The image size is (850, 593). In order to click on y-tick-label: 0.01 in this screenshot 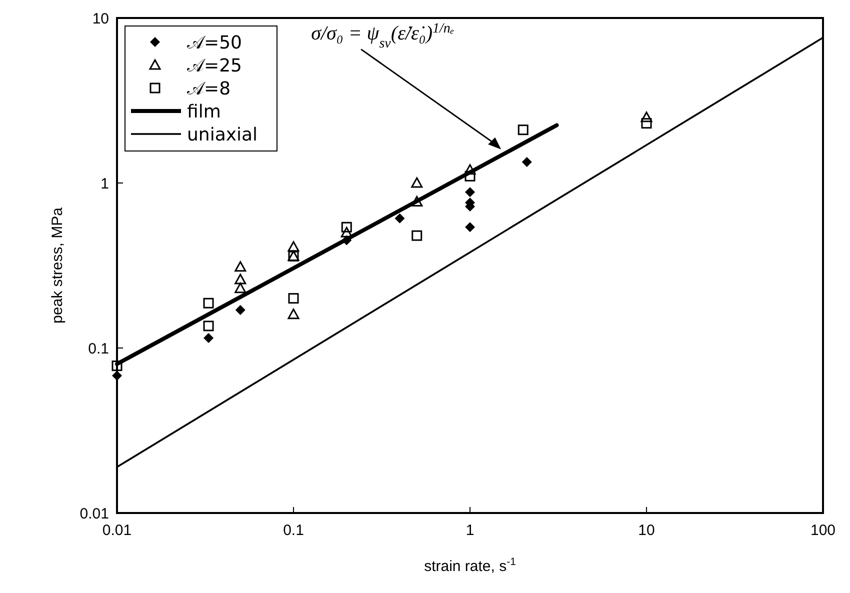, I will do `click(94, 513)`.